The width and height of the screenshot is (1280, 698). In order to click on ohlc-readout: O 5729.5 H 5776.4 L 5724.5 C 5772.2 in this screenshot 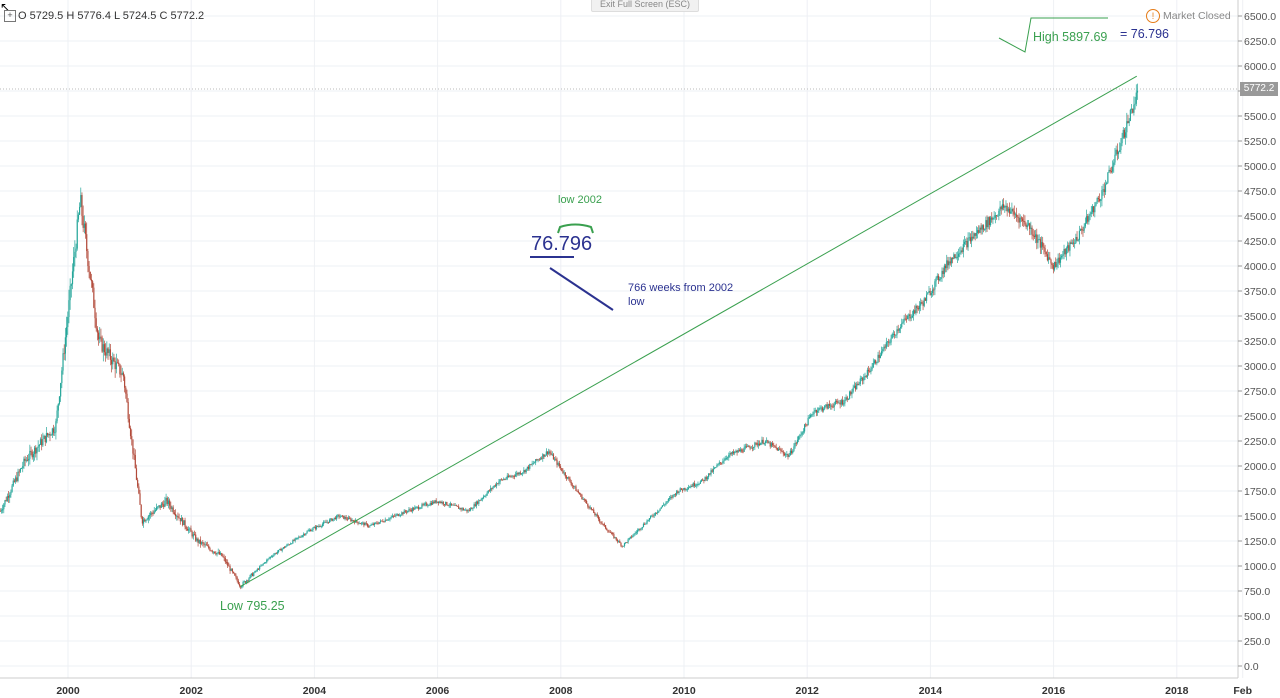, I will do `click(111, 16)`.